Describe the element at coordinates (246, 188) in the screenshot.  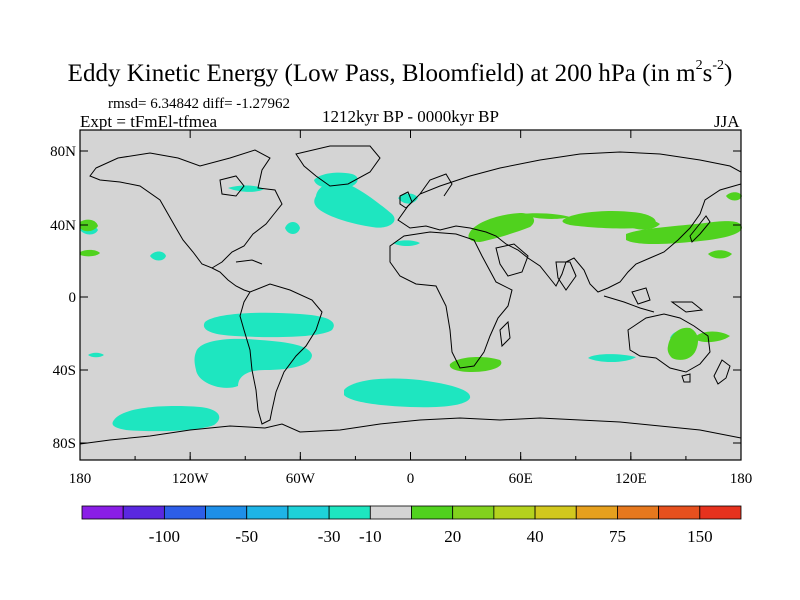
I see `anomaly-neg-canada` at that location.